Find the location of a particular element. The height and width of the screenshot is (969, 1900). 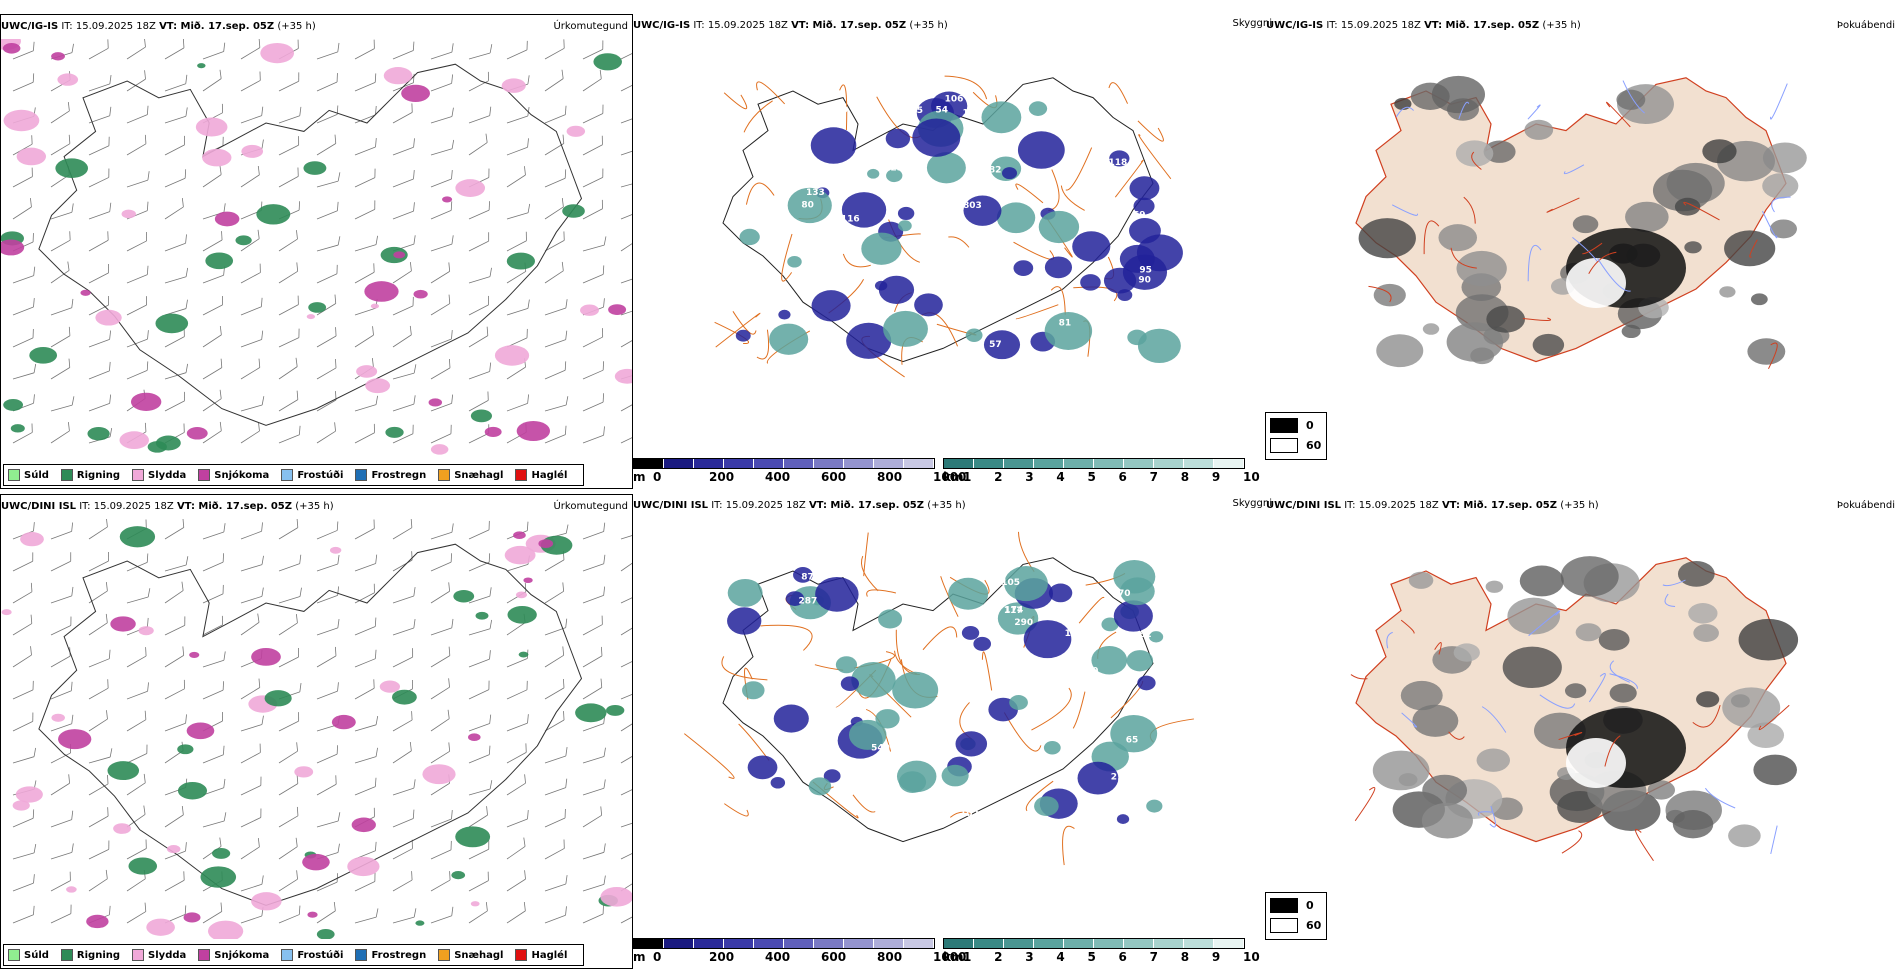

cloud-base-value: 230 is located at coordinates (1001, 769).